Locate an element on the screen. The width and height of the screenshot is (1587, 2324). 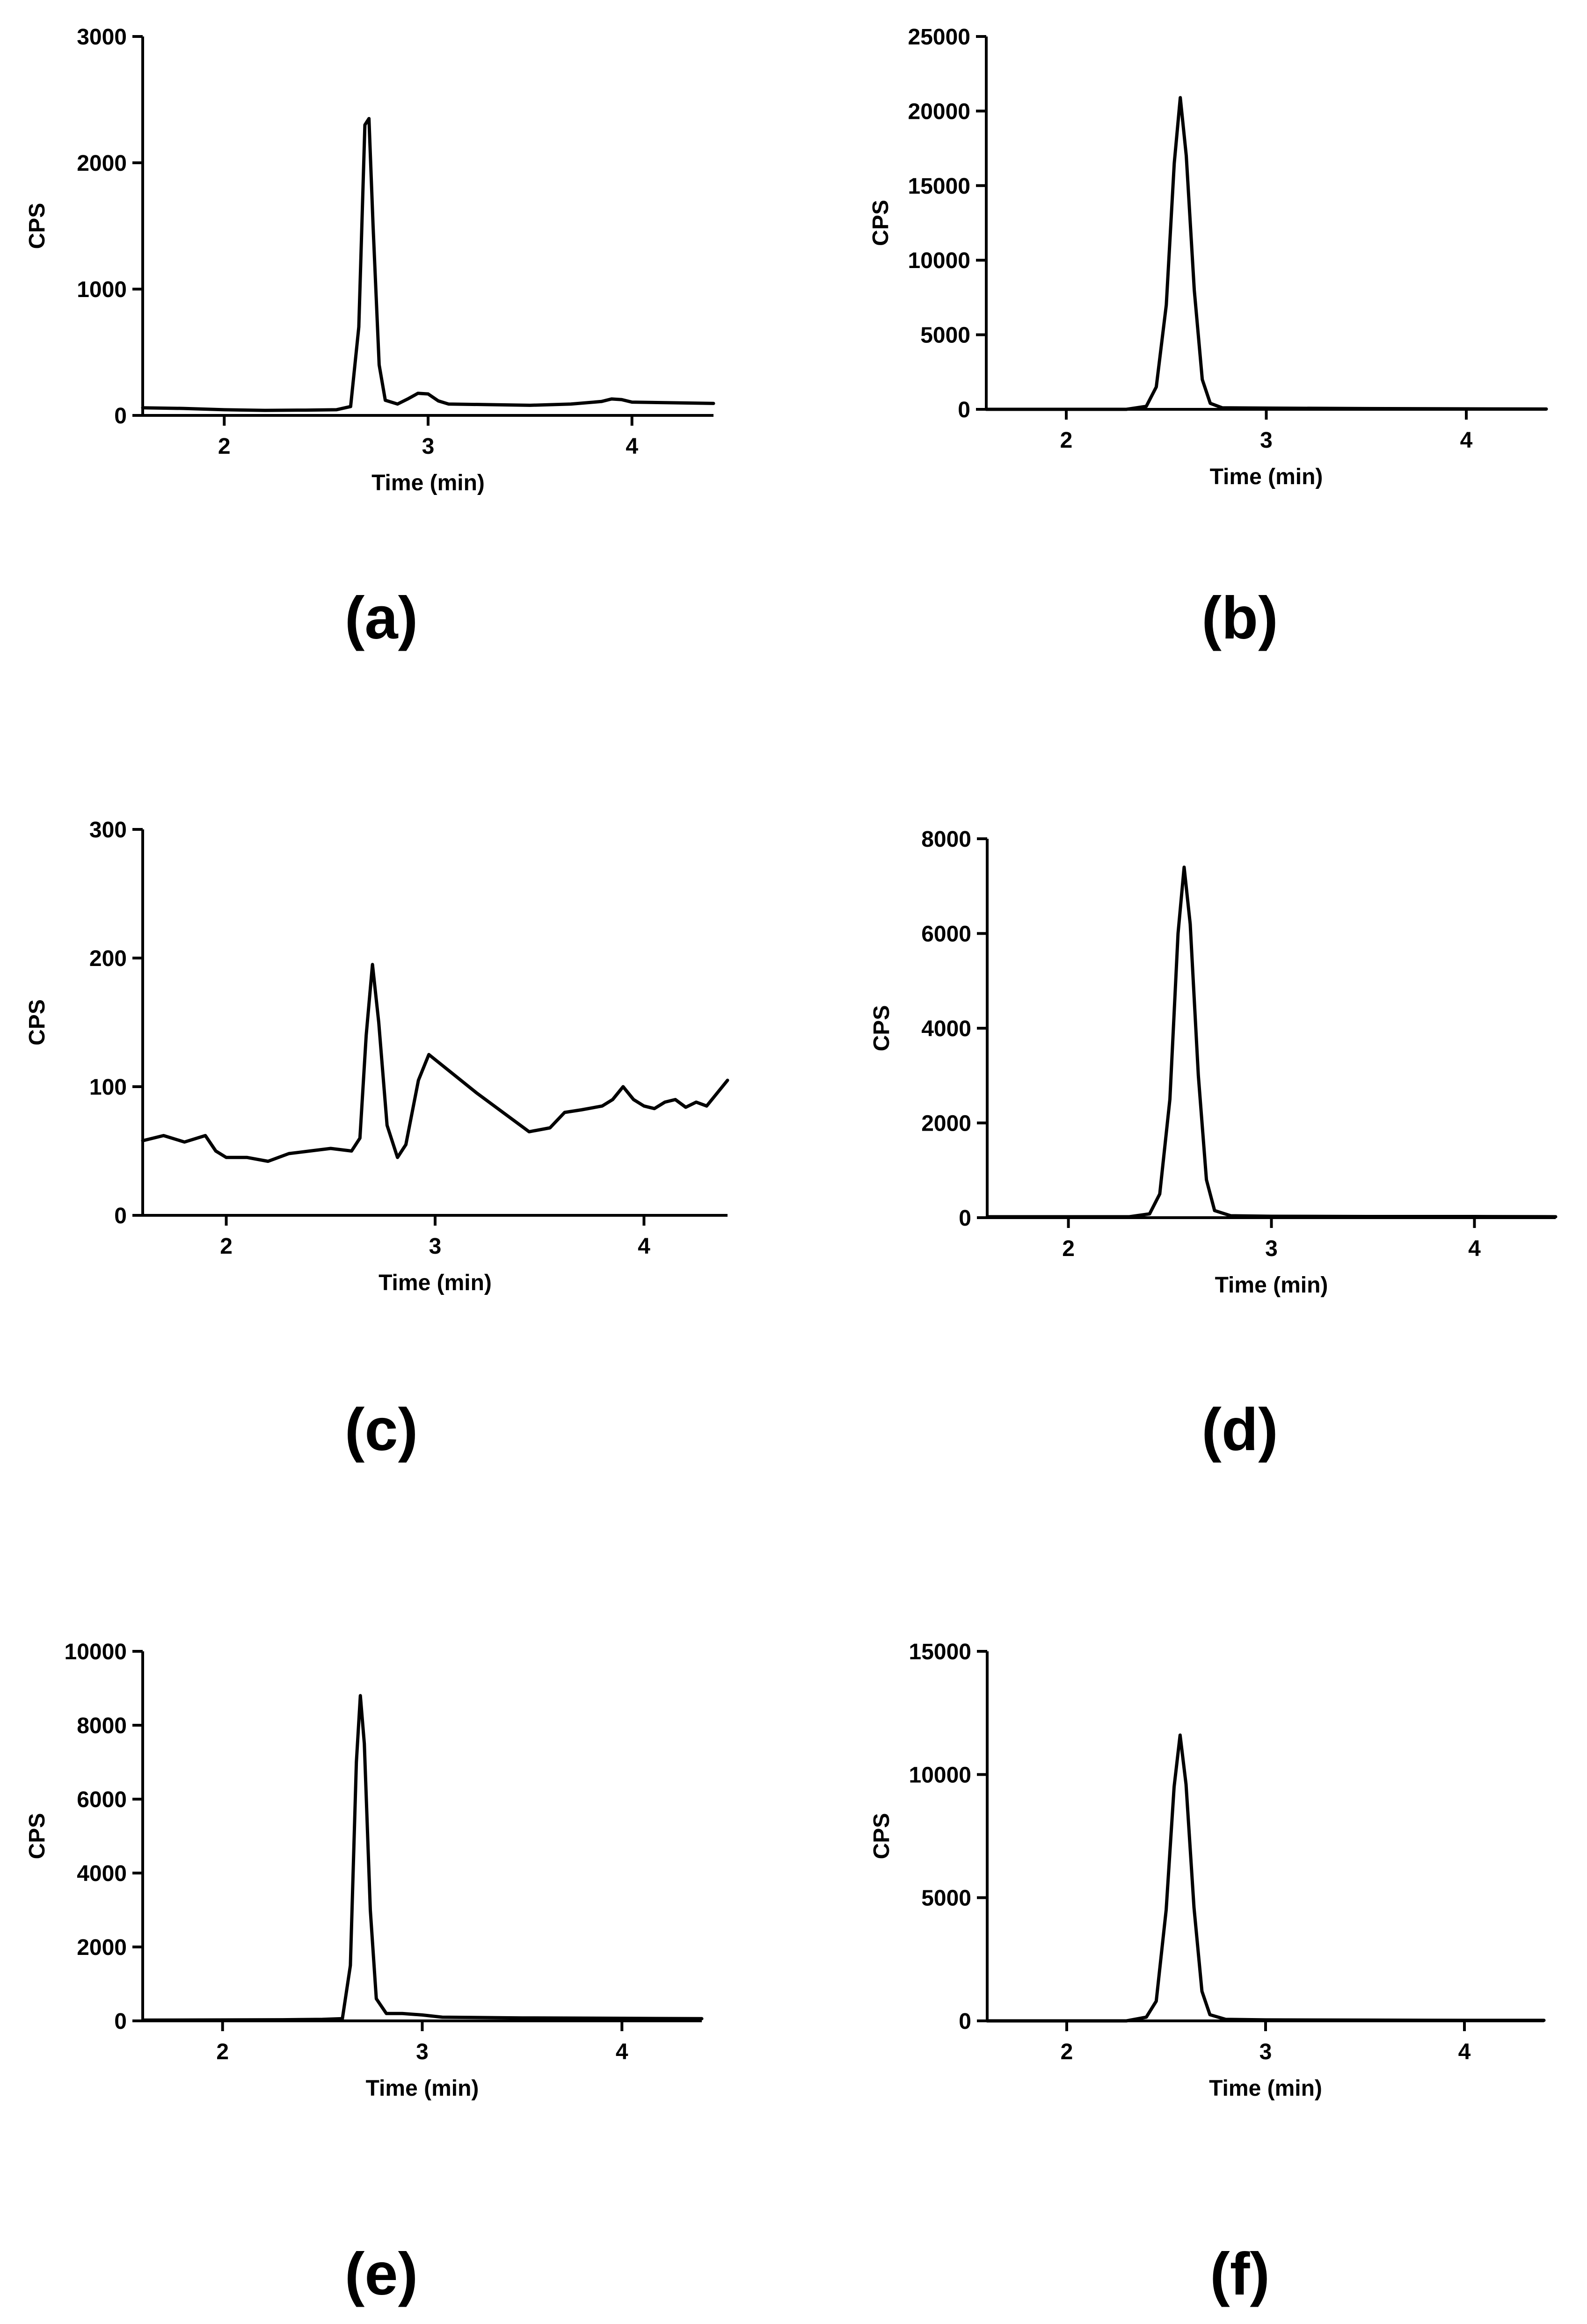
series-line-d is located at coordinates (1271, 1042).